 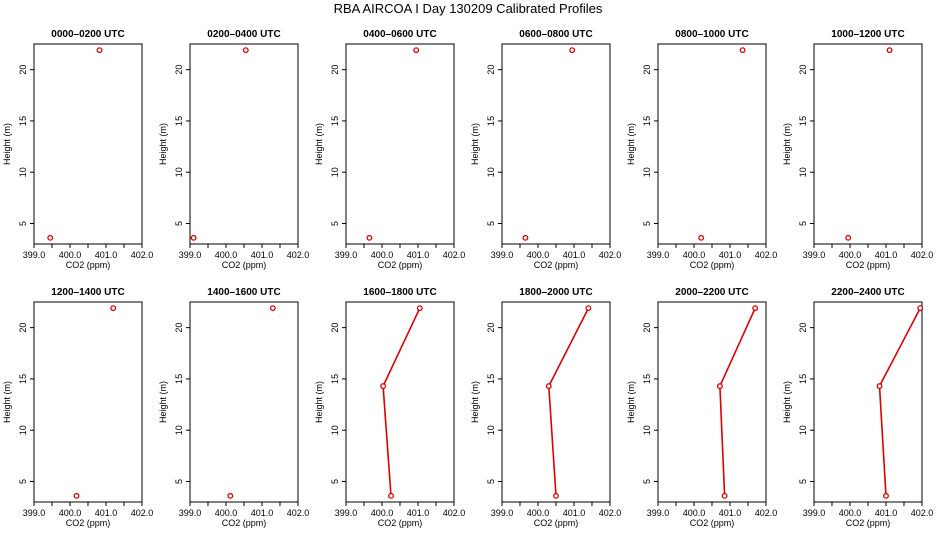 What do you see at coordinates (399, 292) in the screenshot?
I see `panel-title: 1600–1800 UTC` at bounding box center [399, 292].